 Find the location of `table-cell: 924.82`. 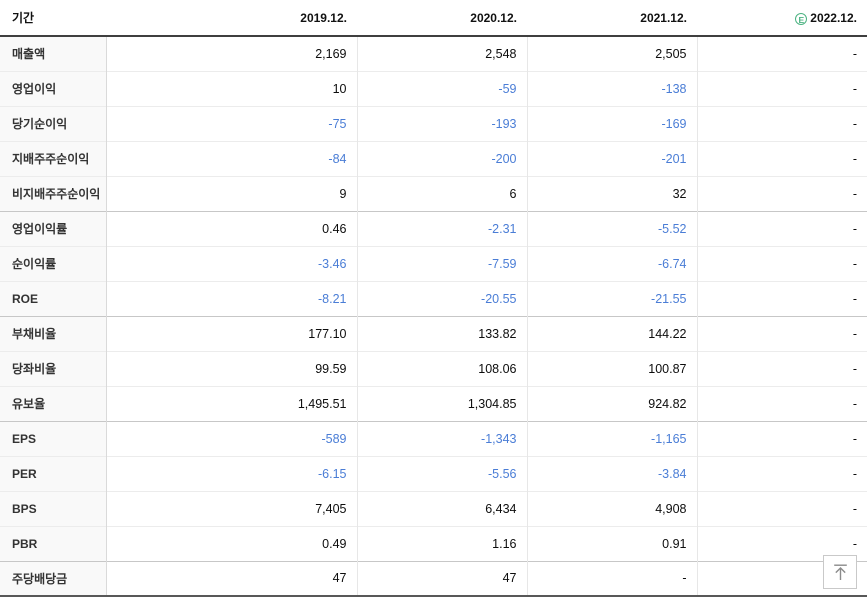

table-cell: 924.82 is located at coordinates (612, 403).